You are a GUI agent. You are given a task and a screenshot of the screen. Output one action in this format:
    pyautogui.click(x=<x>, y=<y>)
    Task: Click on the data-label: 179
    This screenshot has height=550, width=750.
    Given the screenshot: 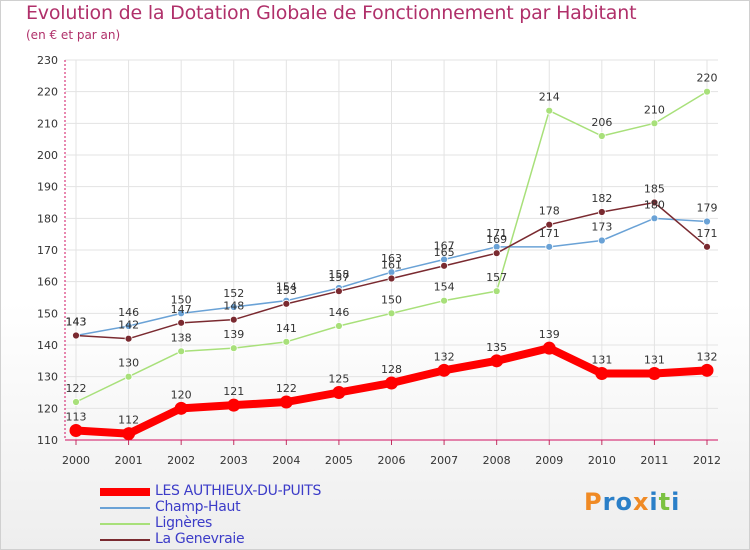 What is the action you would take?
    pyautogui.click(x=707, y=208)
    